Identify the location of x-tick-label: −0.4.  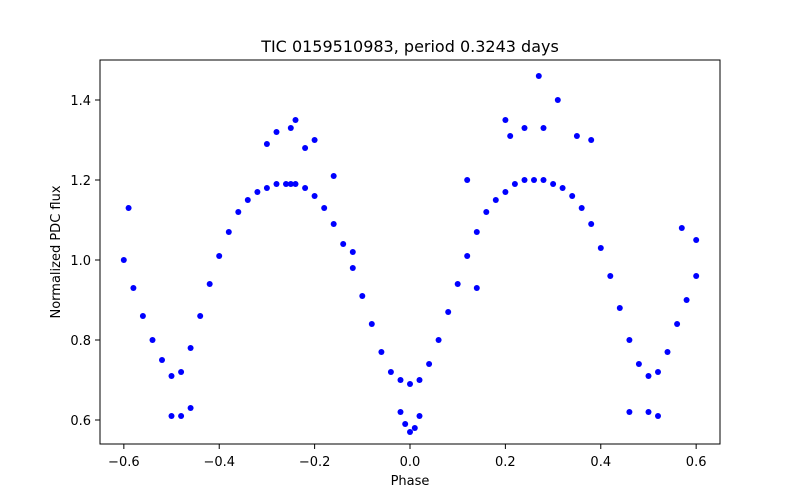
(219, 462).